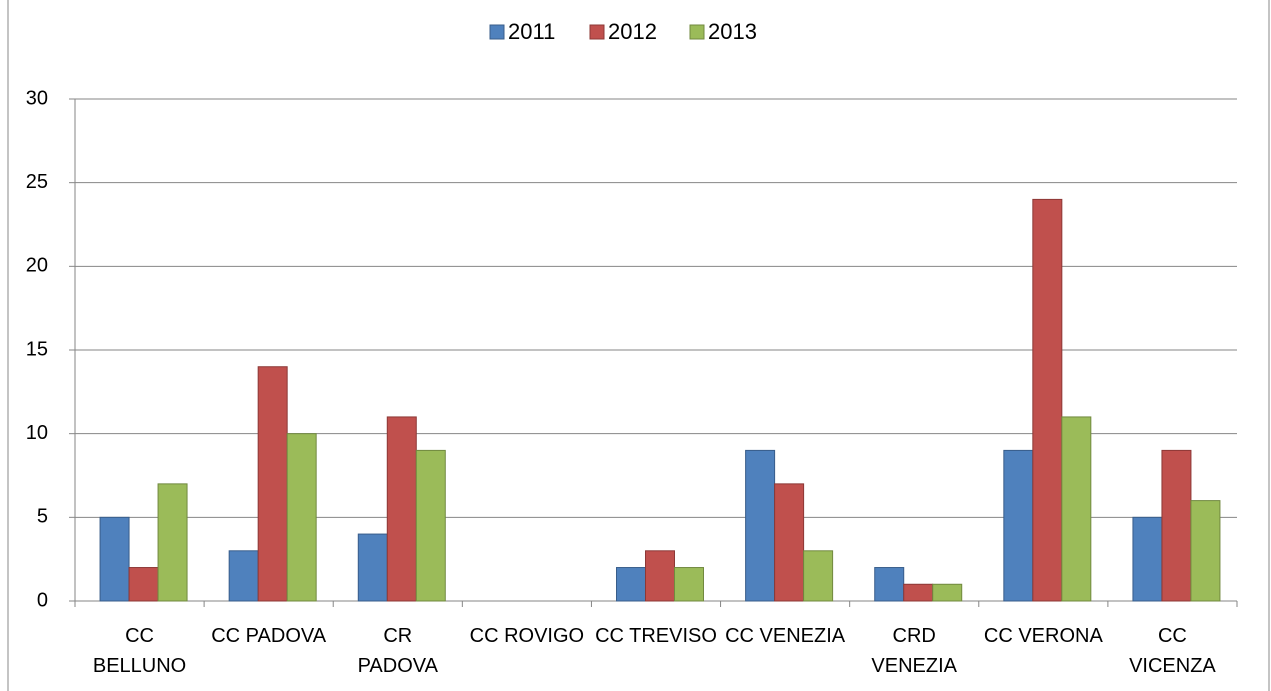 The image size is (1271, 691). I want to click on y-tick-label: 20, so click(37, 266).